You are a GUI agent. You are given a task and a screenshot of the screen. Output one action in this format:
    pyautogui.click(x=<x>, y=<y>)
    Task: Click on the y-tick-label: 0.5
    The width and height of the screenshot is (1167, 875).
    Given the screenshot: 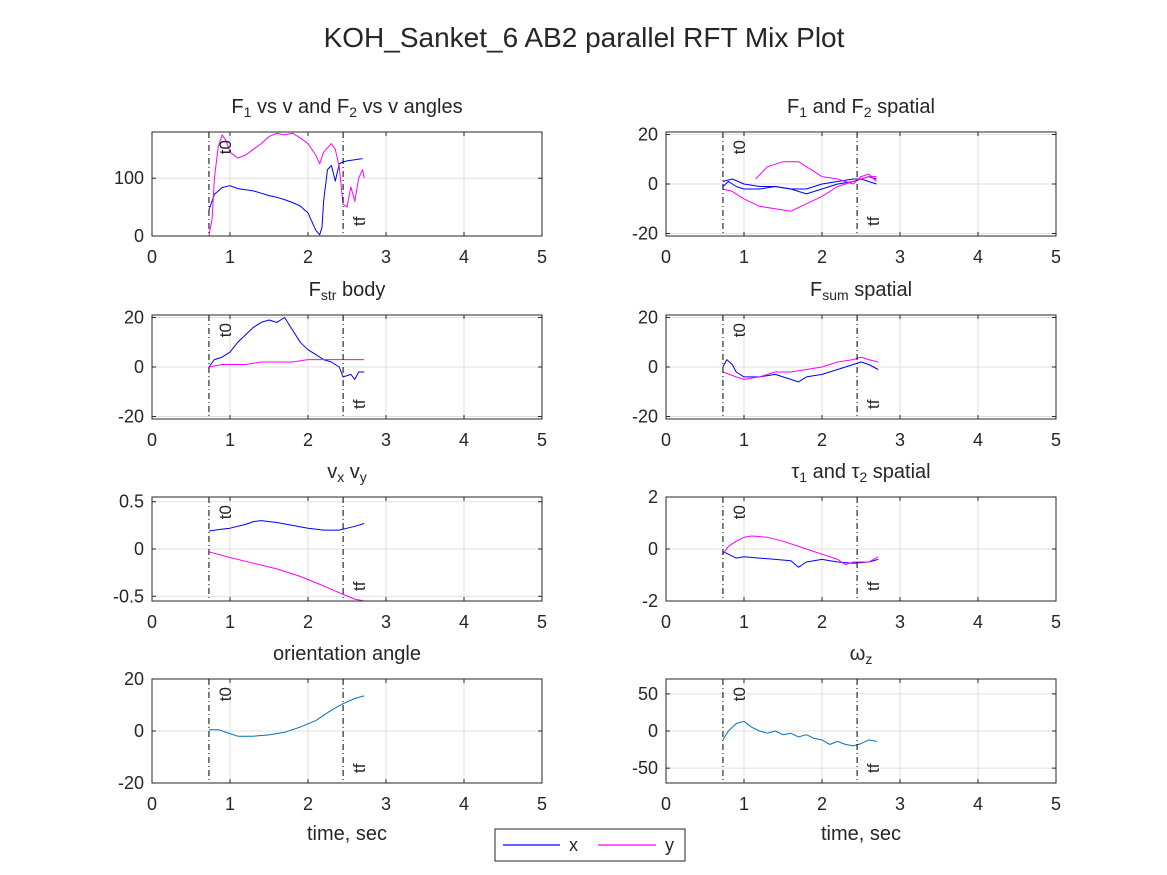 What is the action you would take?
    pyautogui.click(x=131, y=502)
    